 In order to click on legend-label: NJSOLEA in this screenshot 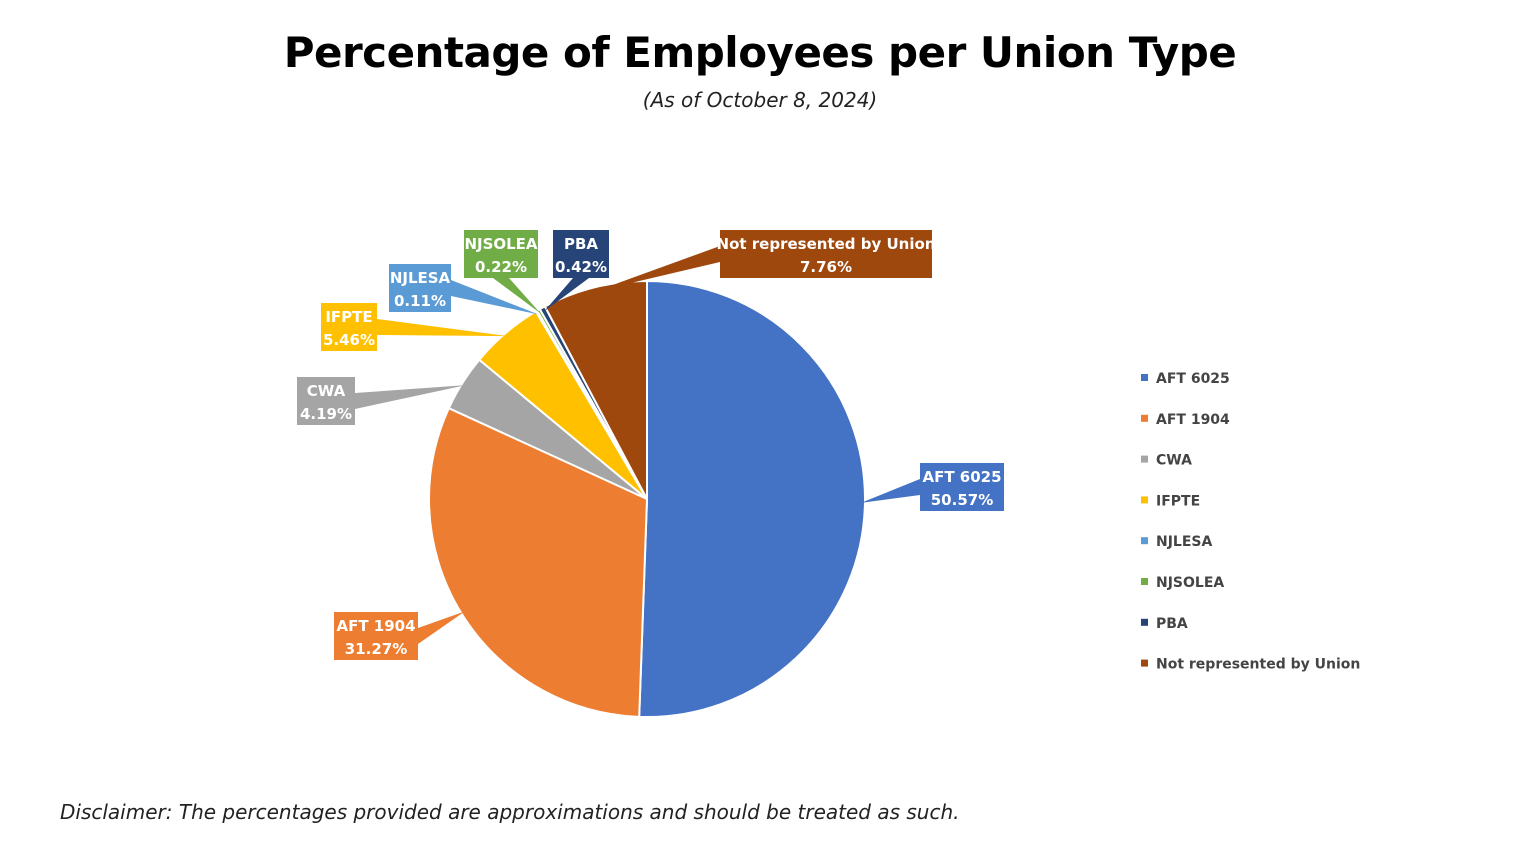, I will do `click(1190, 583)`.